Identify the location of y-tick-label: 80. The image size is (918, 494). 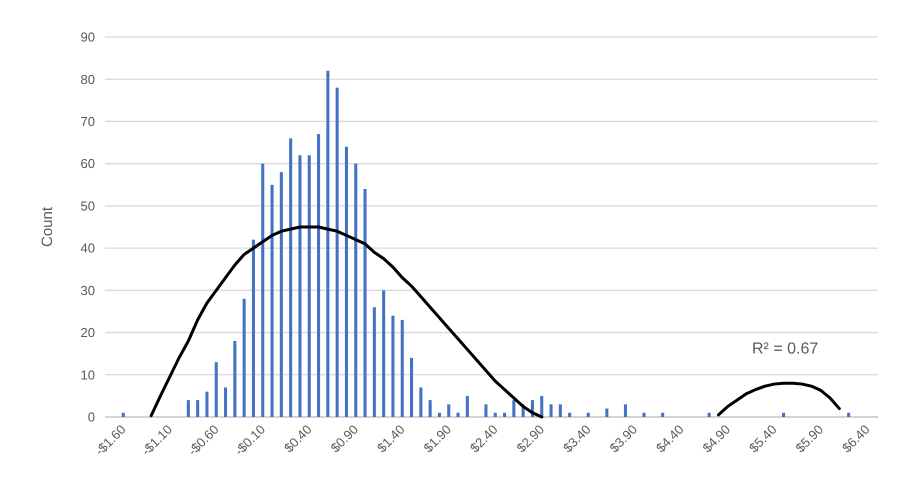
(87, 79).